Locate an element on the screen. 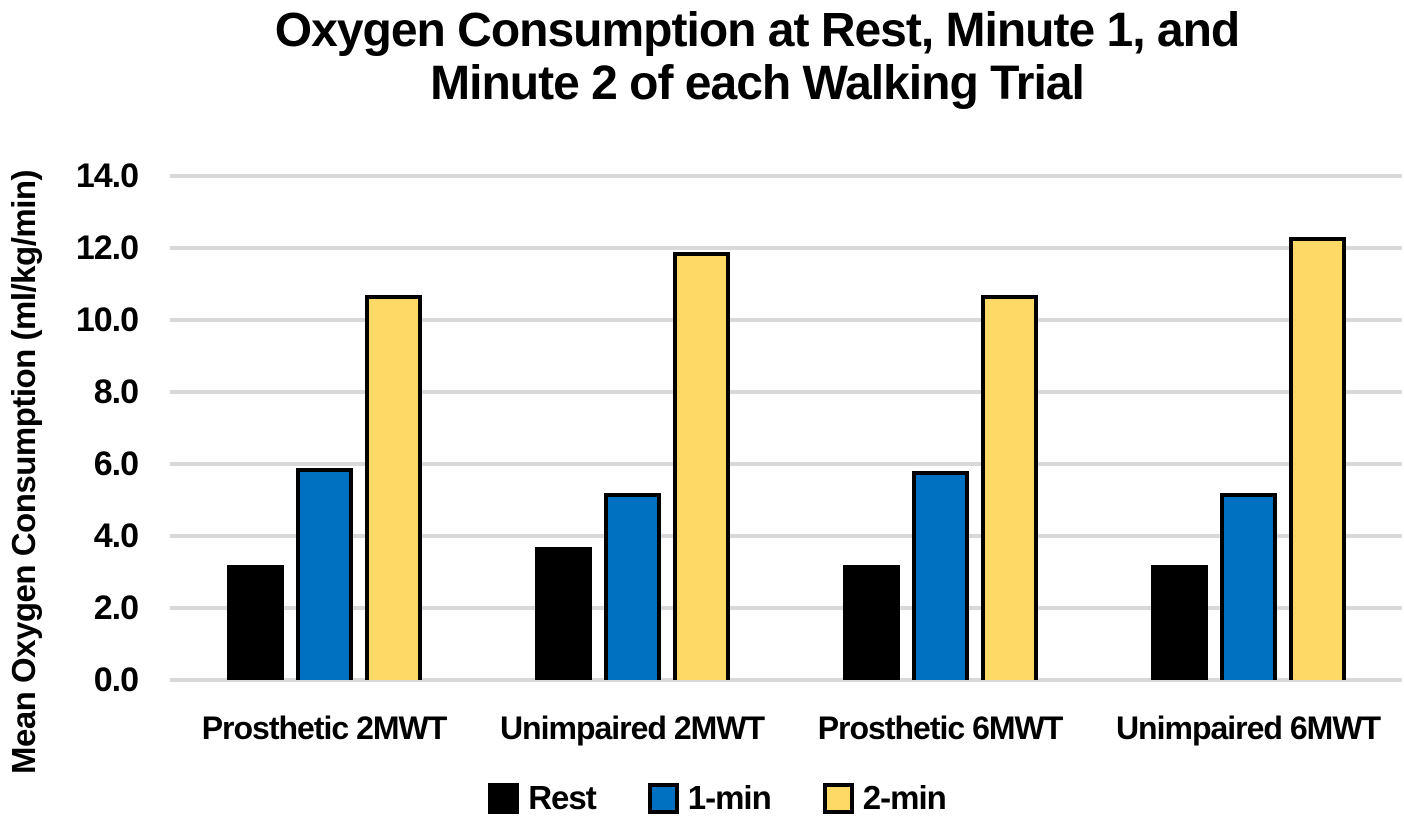 This screenshot has width=1404, height=826. legend-swatch-1-min is located at coordinates (663, 798).